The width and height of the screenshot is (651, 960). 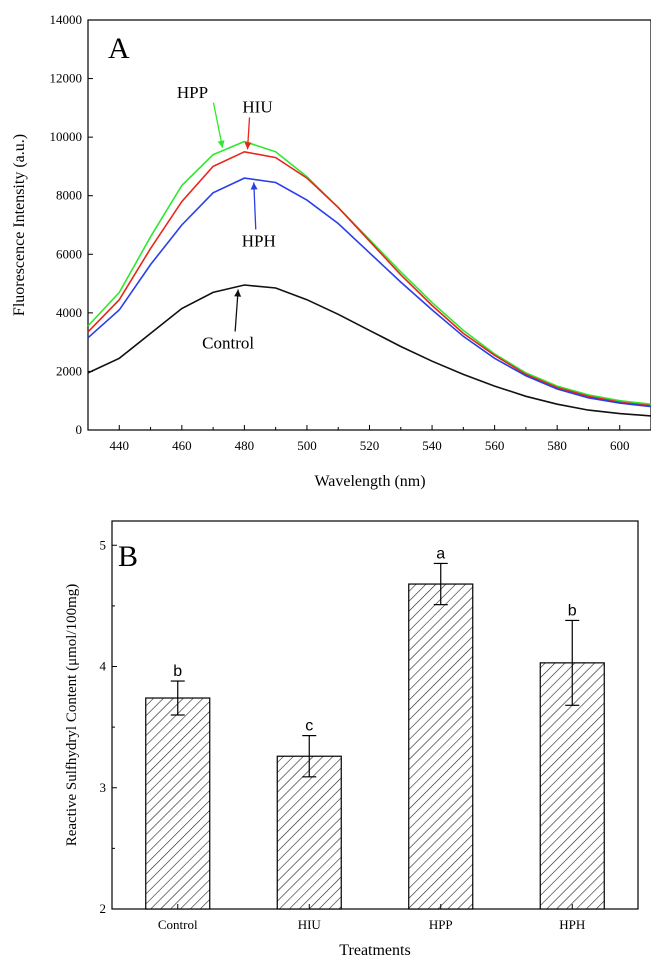 I want to click on x-tick-label-a: 560, so click(x=495, y=445).